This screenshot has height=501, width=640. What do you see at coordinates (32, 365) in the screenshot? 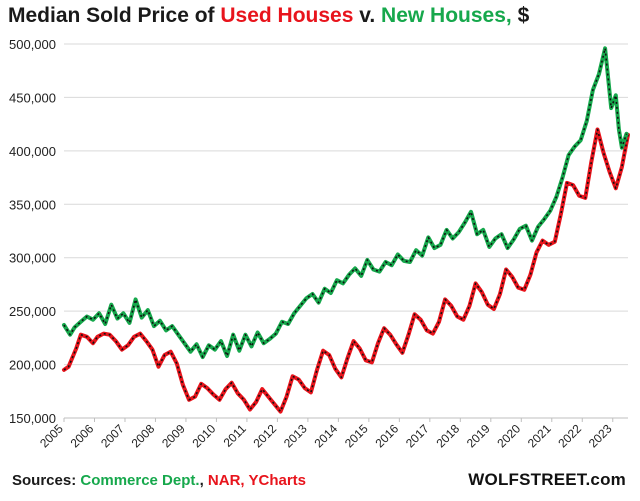
I see `y-tick-label: 200,000` at bounding box center [32, 365].